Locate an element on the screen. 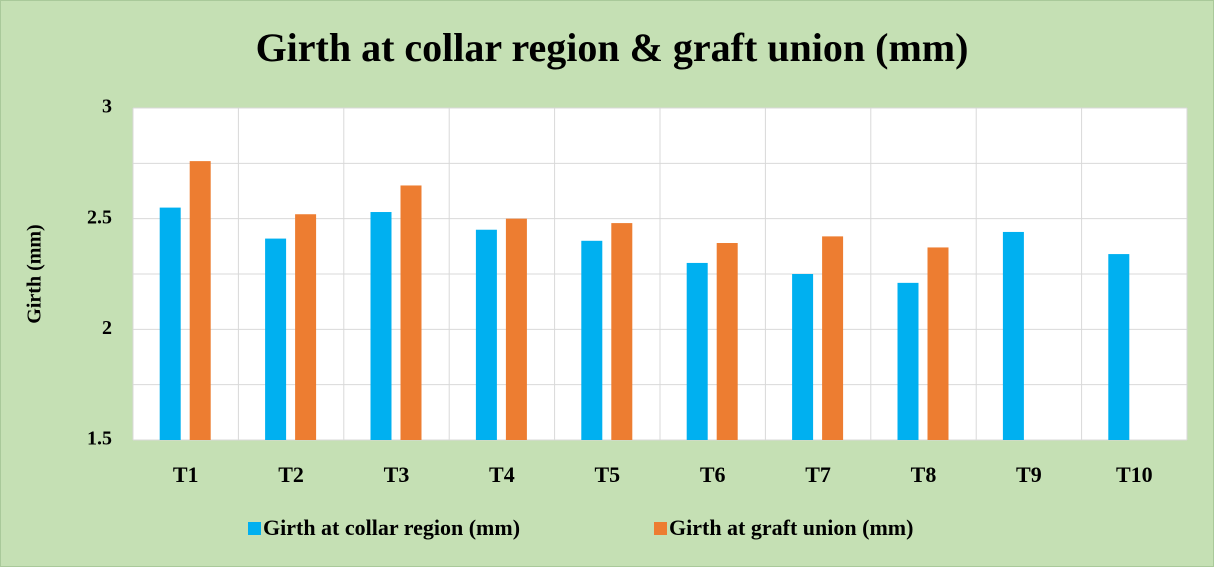 Image resolution: width=1214 pixels, height=567 pixels. x-tick-label: T9 is located at coordinates (1029, 474).